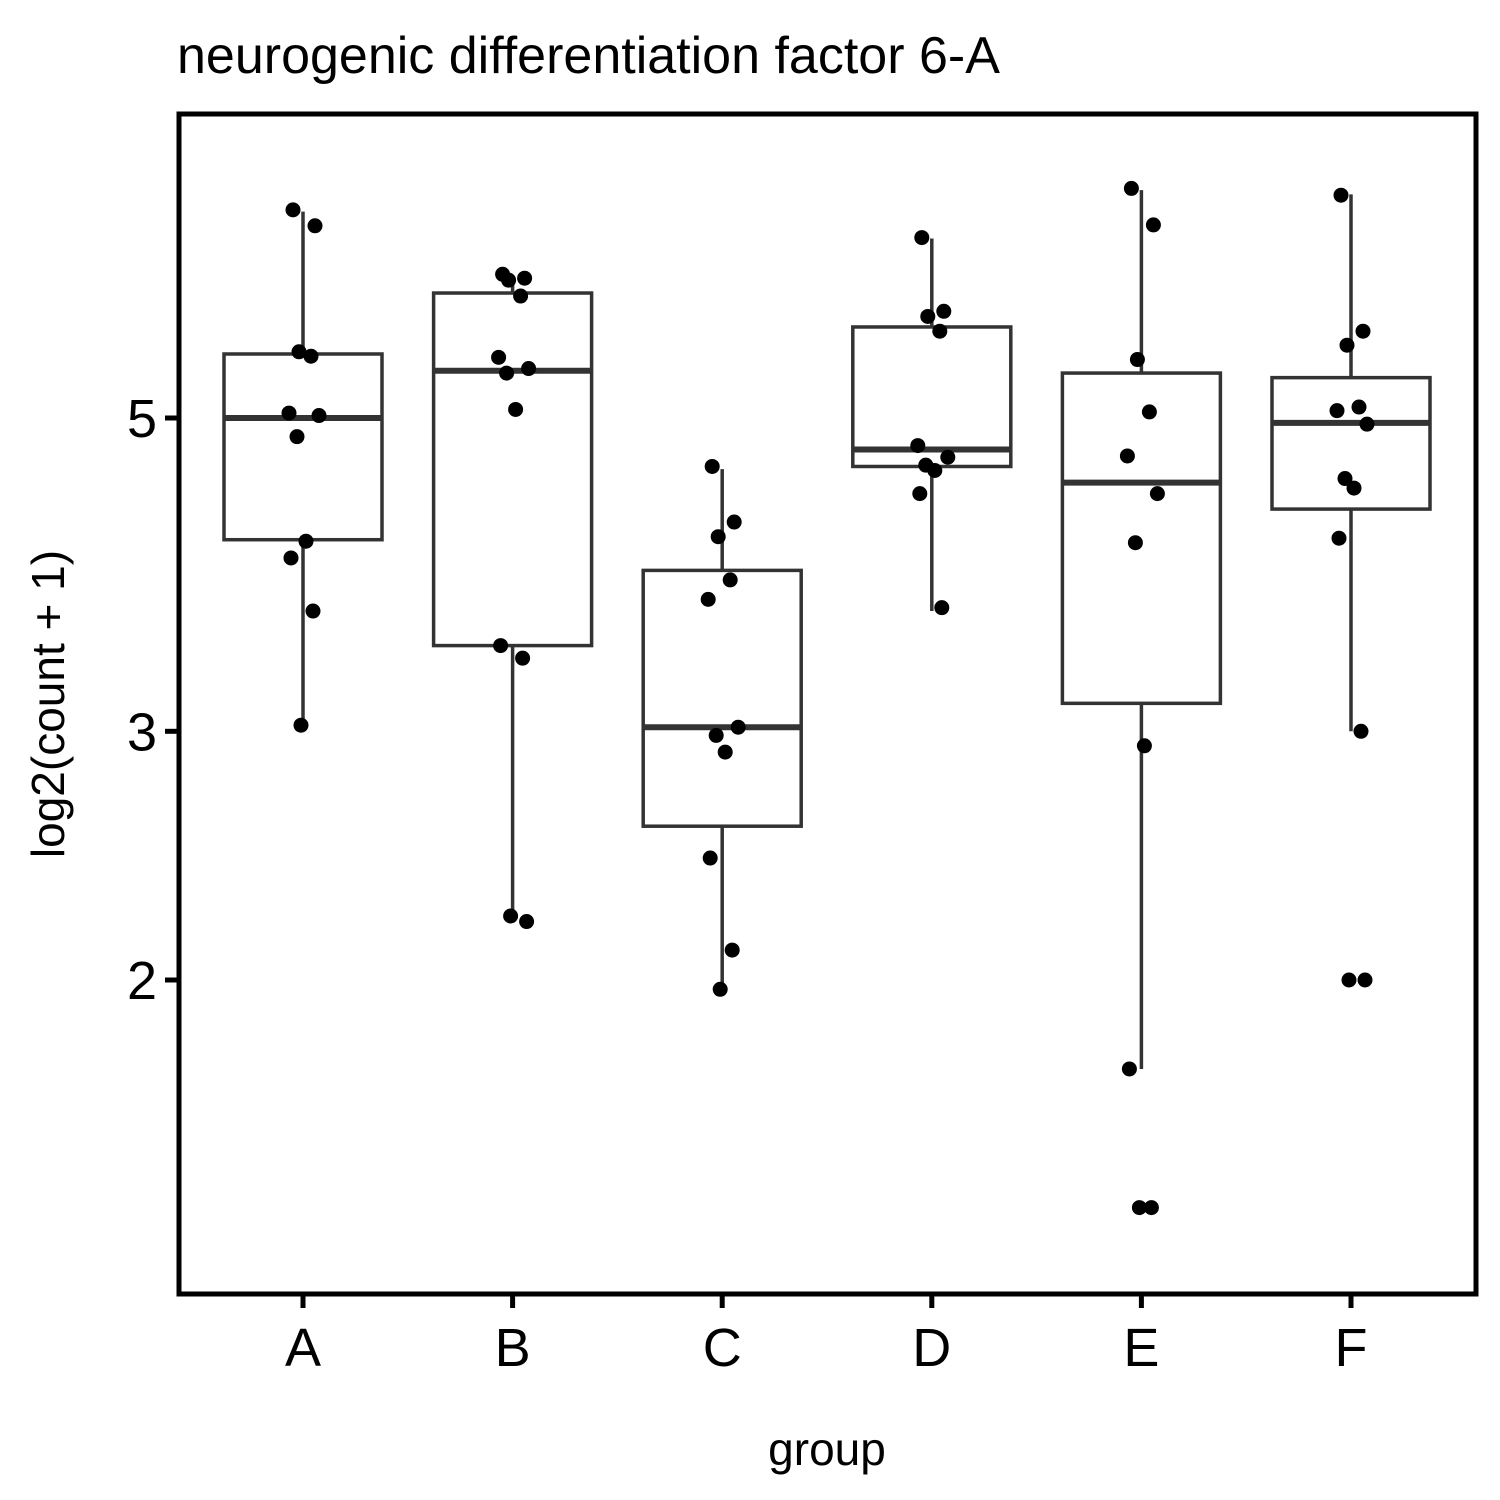 The image size is (1500, 1500). I want to click on box-B, so click(512, 596).